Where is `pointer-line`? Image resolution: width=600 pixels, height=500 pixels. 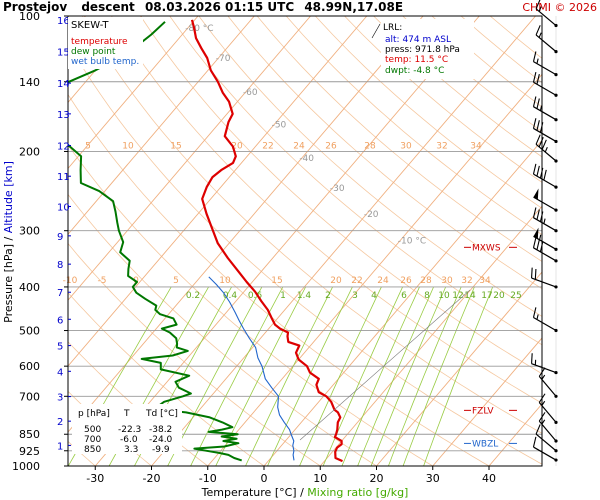
pointer-line is located at coordinates (385, 365).